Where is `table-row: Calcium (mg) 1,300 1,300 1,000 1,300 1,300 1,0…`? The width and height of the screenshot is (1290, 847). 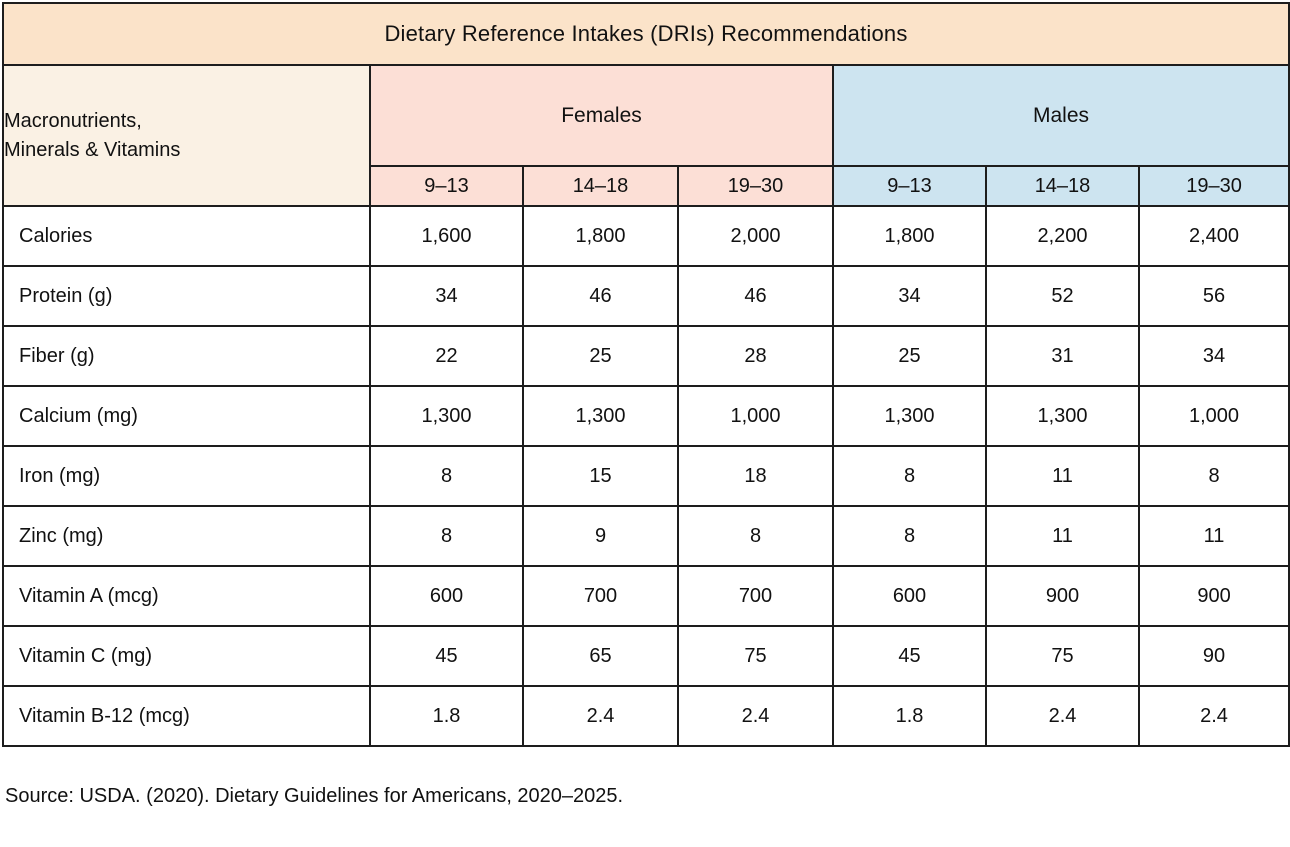
table-row: Calcium (mg) 1,300 1,300 1,000 1,300 1,300 1,0… is located at coordinates (646, 416).